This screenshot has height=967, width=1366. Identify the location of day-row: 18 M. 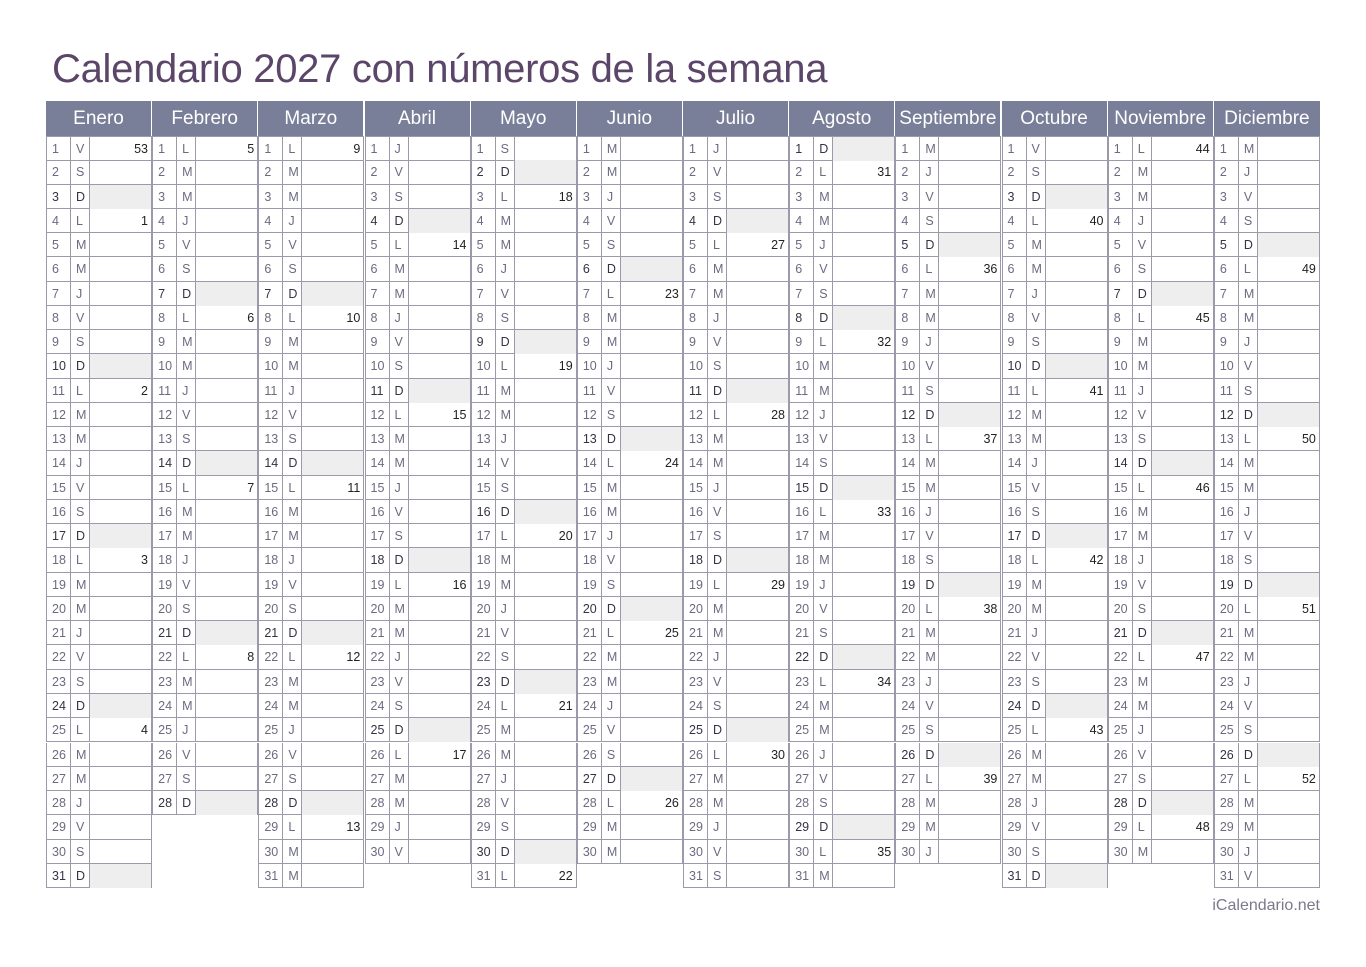
(523, 560).